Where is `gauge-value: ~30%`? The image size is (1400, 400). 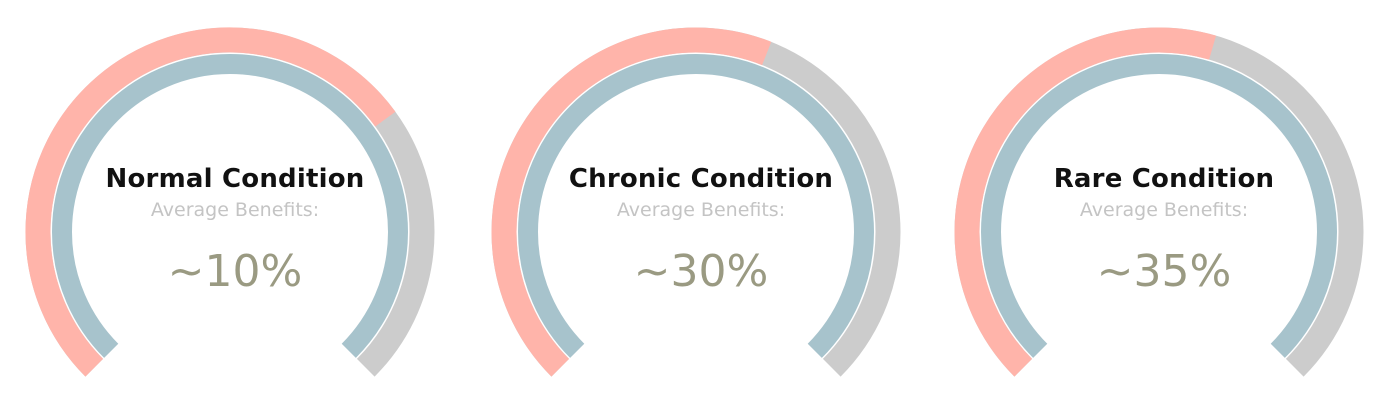 gauge-value: ~30% is located at coordinates (701, 271).